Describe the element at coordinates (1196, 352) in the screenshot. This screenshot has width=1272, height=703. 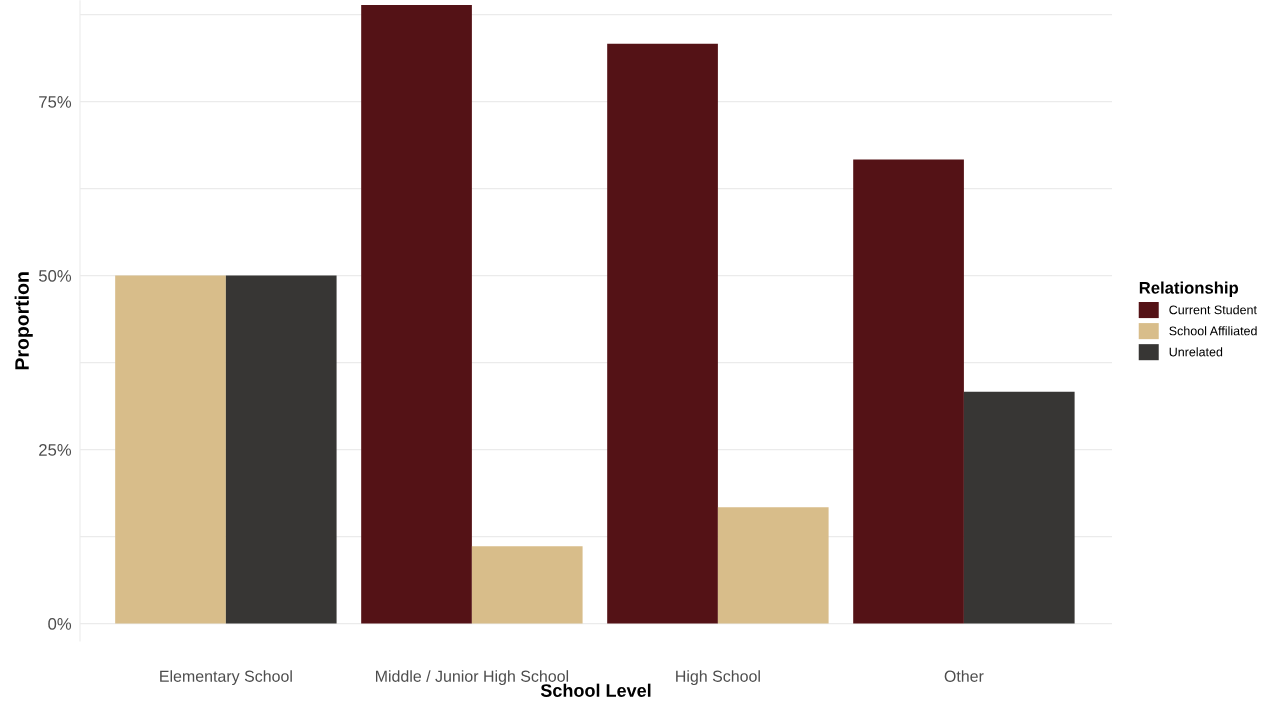
I see `legend-label: Unrelated` at that location.